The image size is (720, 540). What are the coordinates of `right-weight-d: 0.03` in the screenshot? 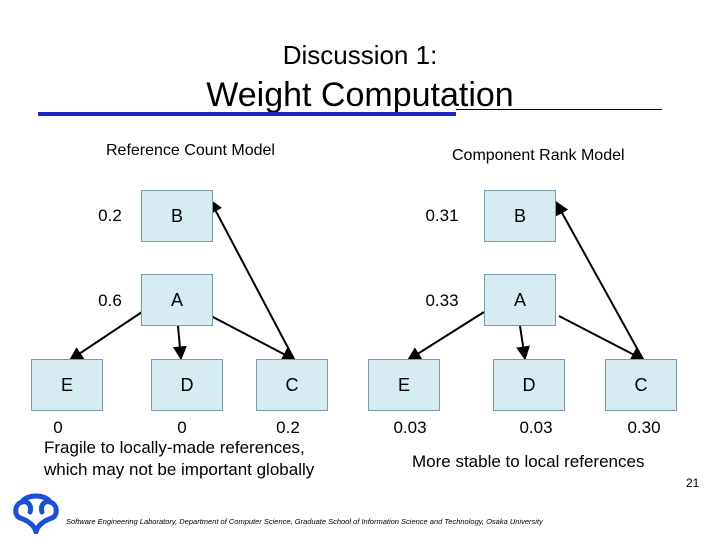 It's located at (536, 427).